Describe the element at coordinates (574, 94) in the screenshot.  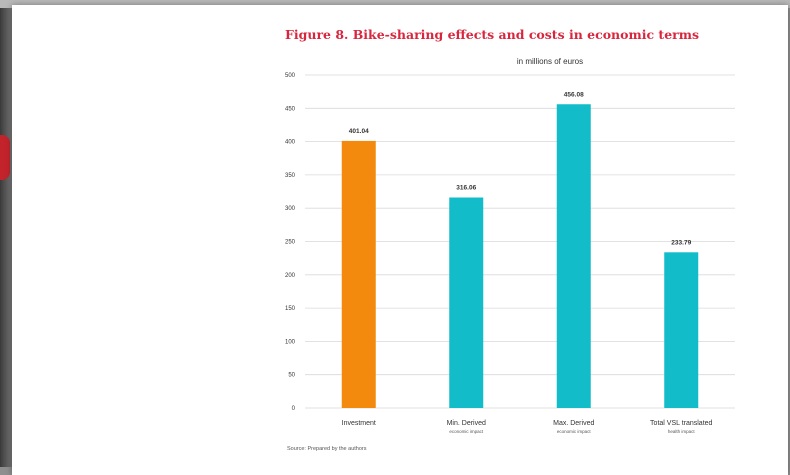
I see `data-label: 456.08` at that location.